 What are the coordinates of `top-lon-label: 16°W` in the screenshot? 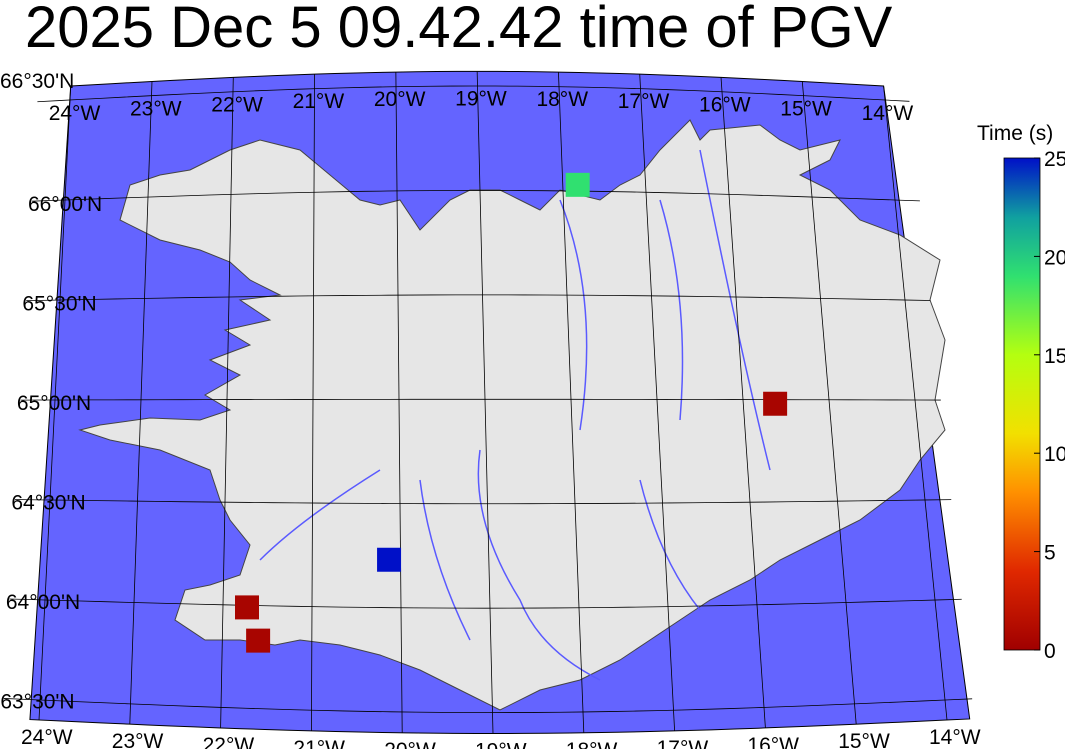 It's located at (725, 104).